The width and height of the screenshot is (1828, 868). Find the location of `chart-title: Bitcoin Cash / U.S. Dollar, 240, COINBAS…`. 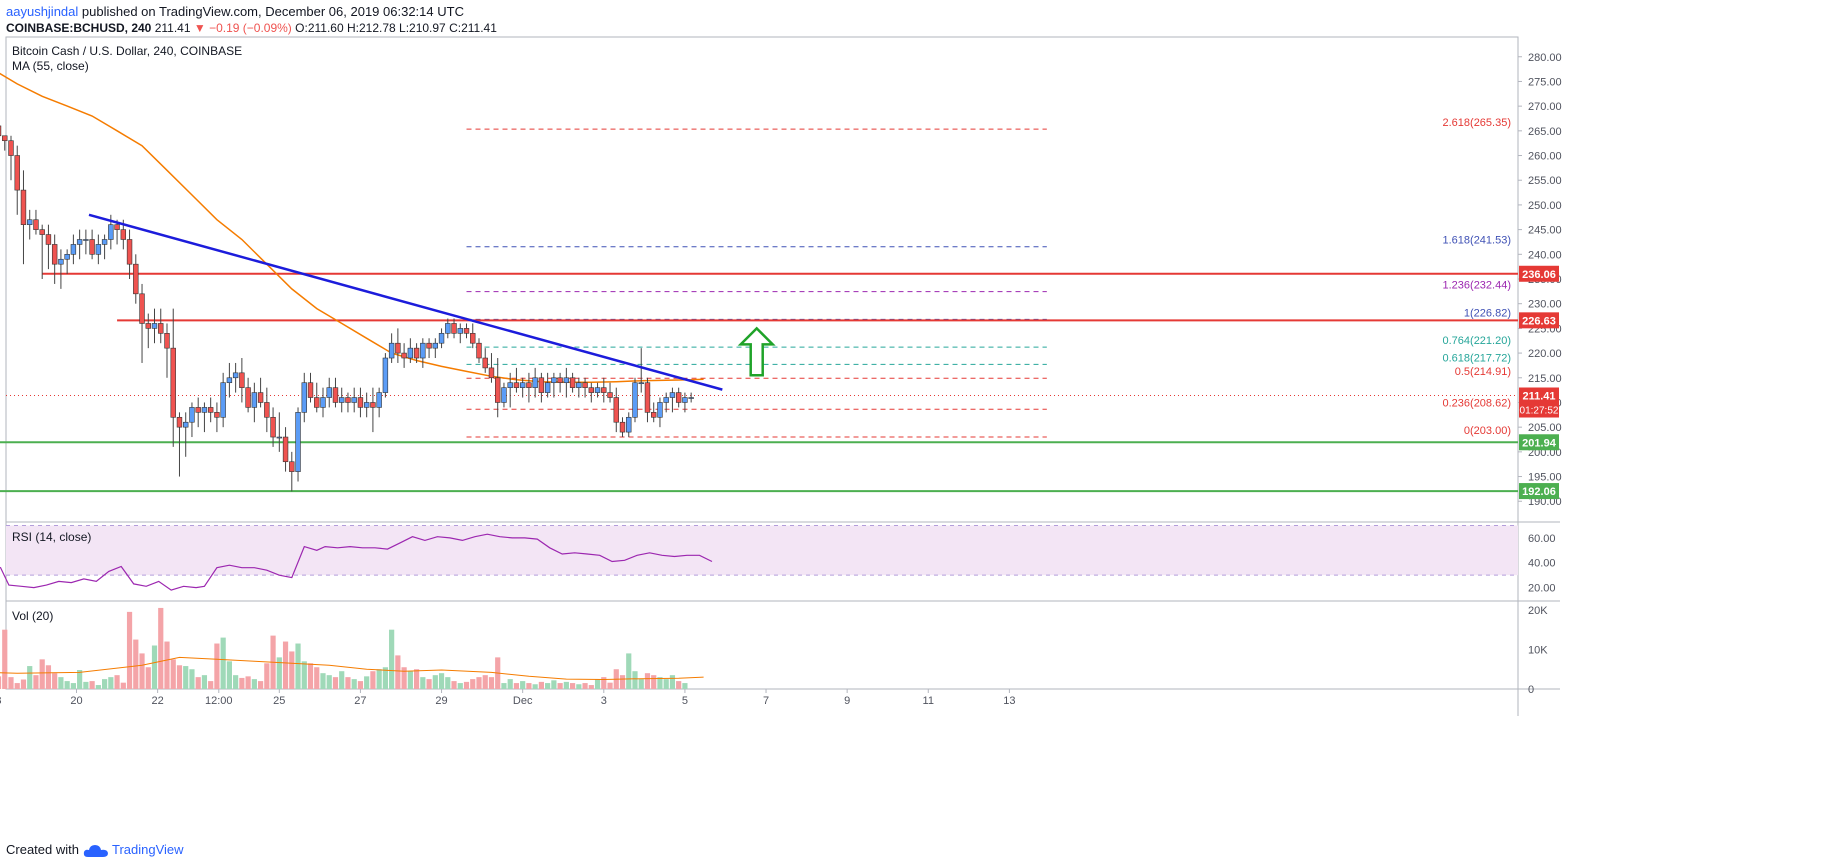

chart-title: Bitcoin Cash / U.S. Dollar, 240, COINBAS… is located at coordinates (127, 51).